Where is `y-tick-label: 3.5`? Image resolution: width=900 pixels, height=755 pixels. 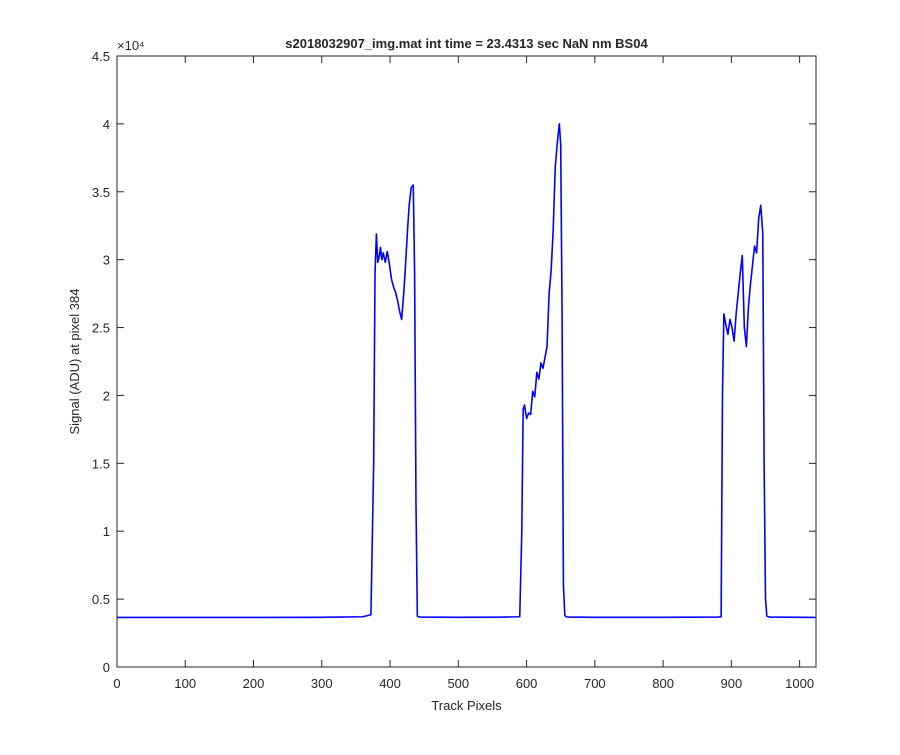
y-tick-label: 3.5 is located at coordinates (101, 192).